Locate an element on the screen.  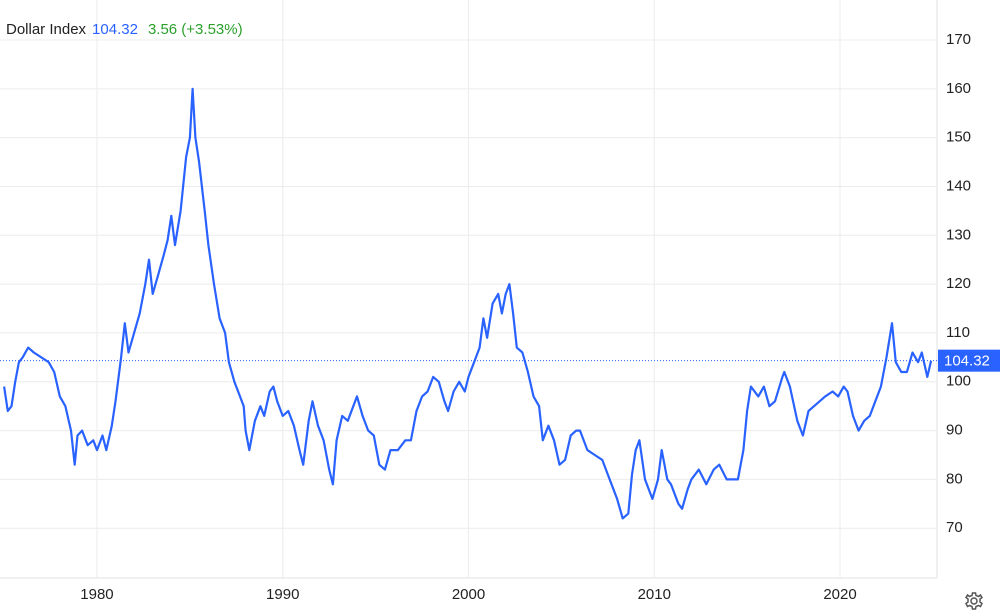
y-tick-label: 120 is located at coordinates (958, 283).